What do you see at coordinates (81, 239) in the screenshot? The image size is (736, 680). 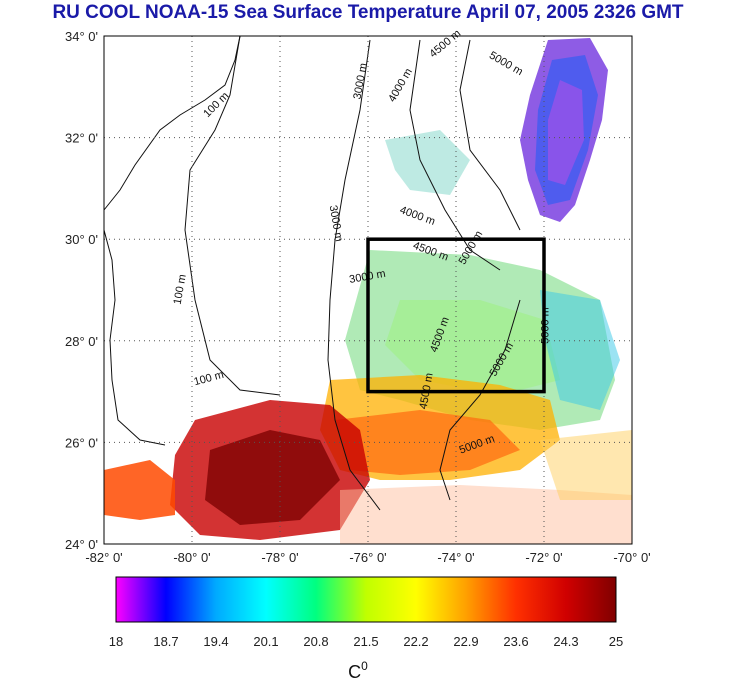 I see `lat-tick-label: 30° 0'` at bounding box center [81, 239].